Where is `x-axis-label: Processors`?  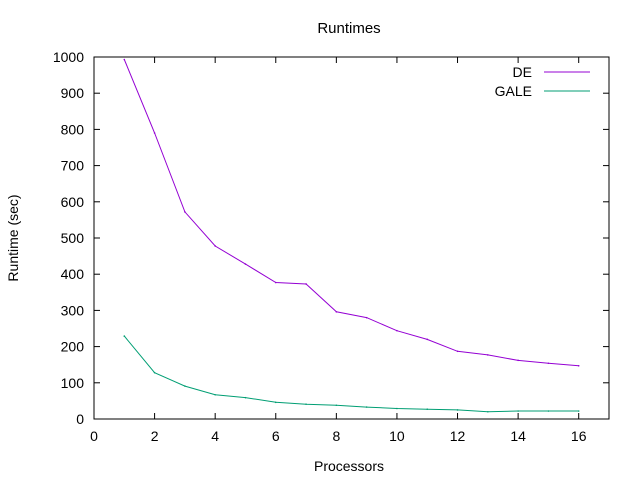 x-axis-label: Processors is located at coordinates (349, 466).